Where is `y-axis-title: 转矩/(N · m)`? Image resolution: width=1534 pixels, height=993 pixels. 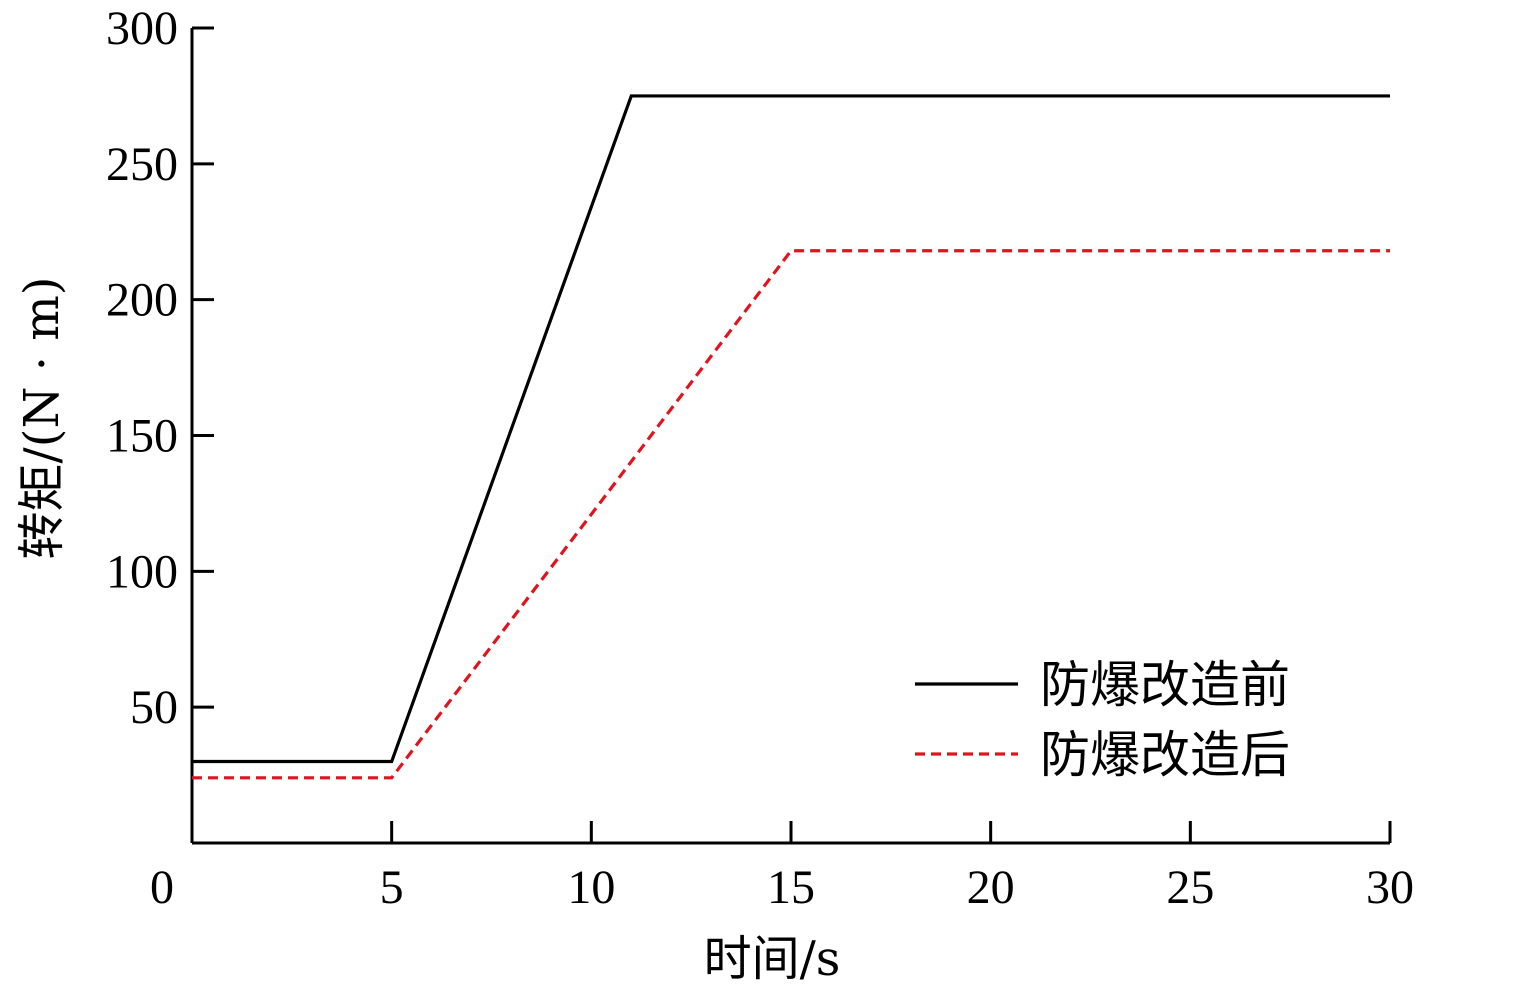 y-axis-title: 转矩/(N · m) is located at coordinates (42, 418).